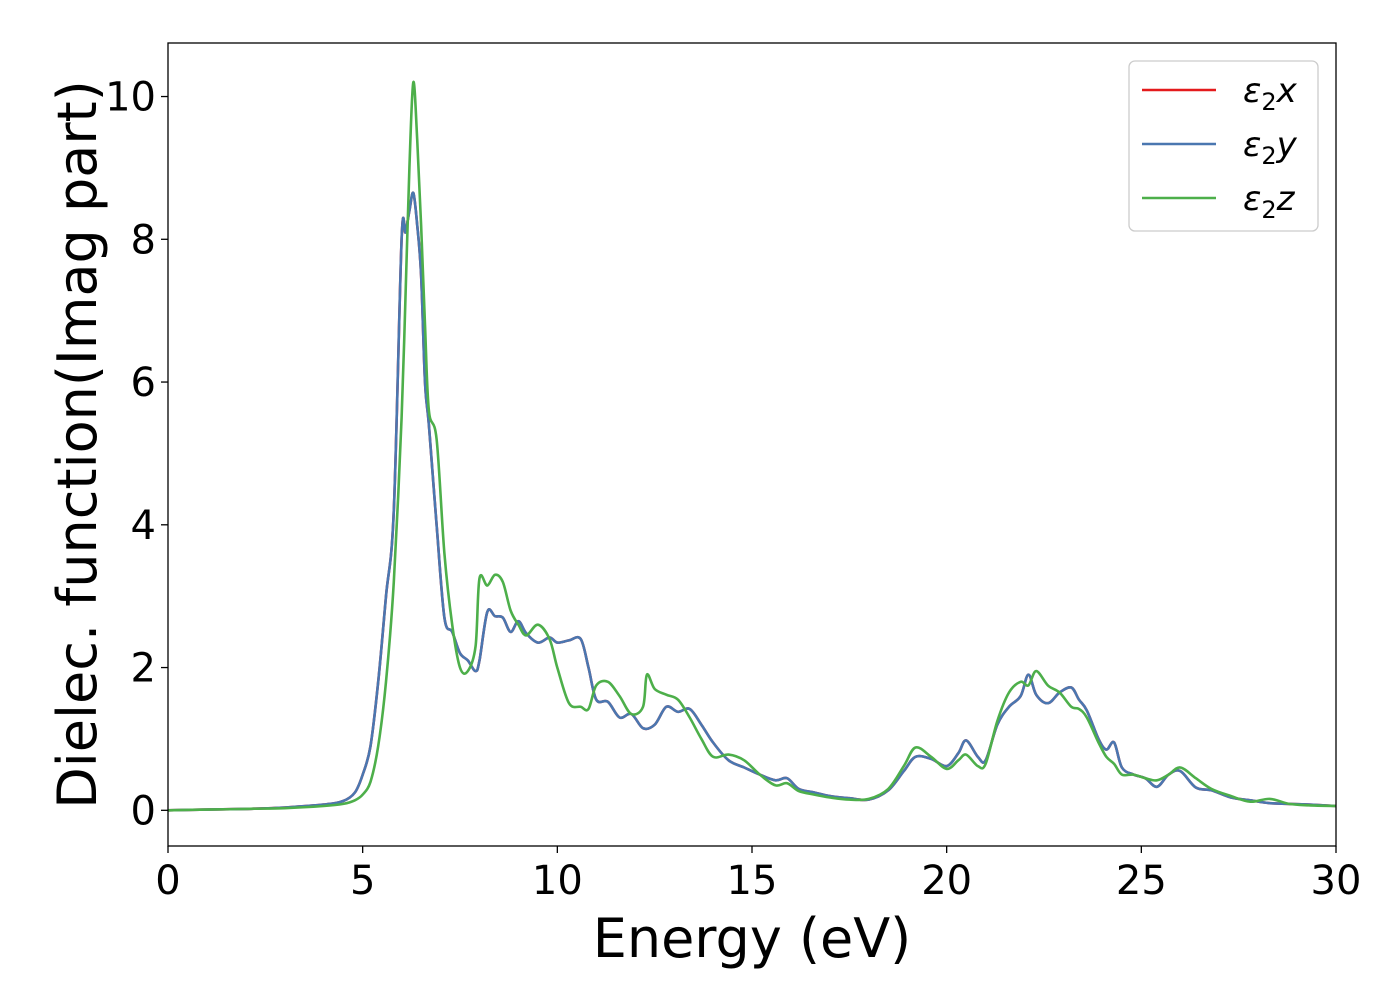 This screenshot has height=1000, width=1400. What do you see at coordinates (143, 811) in the screenshot?
I see `y-tick-label: 0` at bounding box center [143, 811].